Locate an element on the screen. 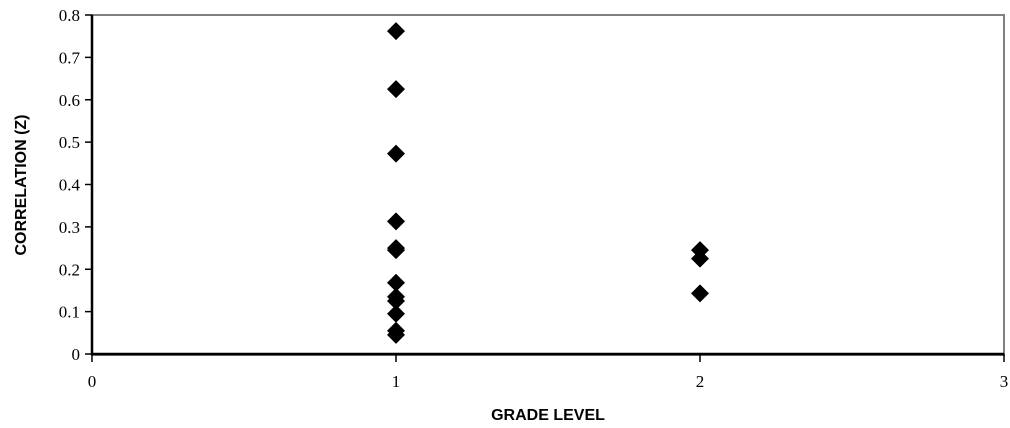 Image resolution: width=1010 pixels, height=428 pixels. y-axis-ticks: 0 0.1 0.2 0.3 0.4 0.5 0.6 0.7 0.8 is located at coordinates (75, 185).